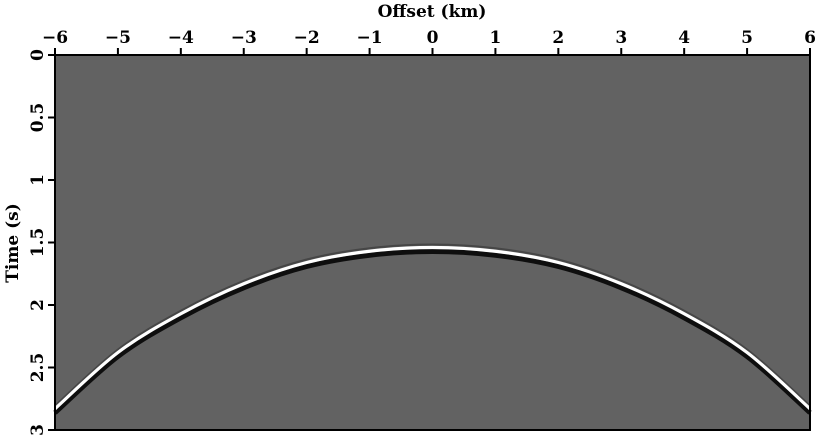 This screenshot has width=816, height=438. What do you see at coordinates (38, 118) in the screenshot?
I see `y-tick-label: 0.5` at bounding box center [38, 118].